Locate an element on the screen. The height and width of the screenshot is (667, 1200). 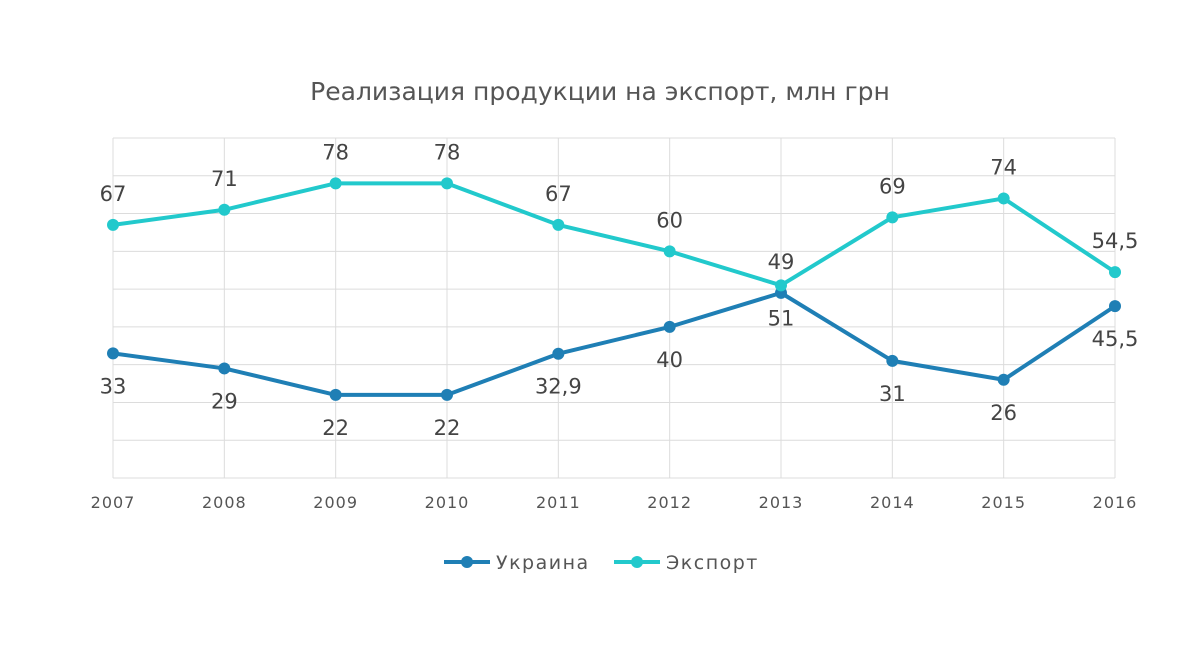
x-tick-label: 2012 is located at coordinates (669, 502).